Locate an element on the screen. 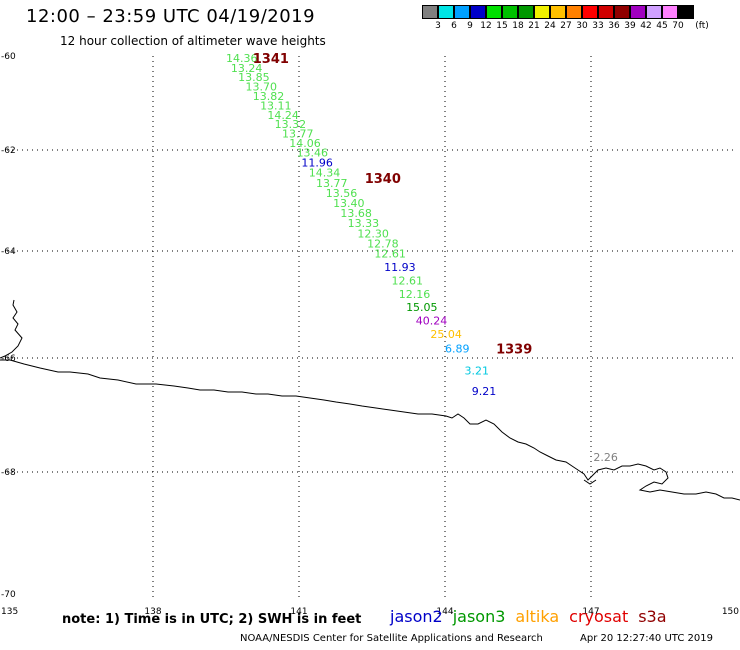 This screenshot has height=650, width=740. lat-tick-label: -64 is located at coordinates (8, 252).